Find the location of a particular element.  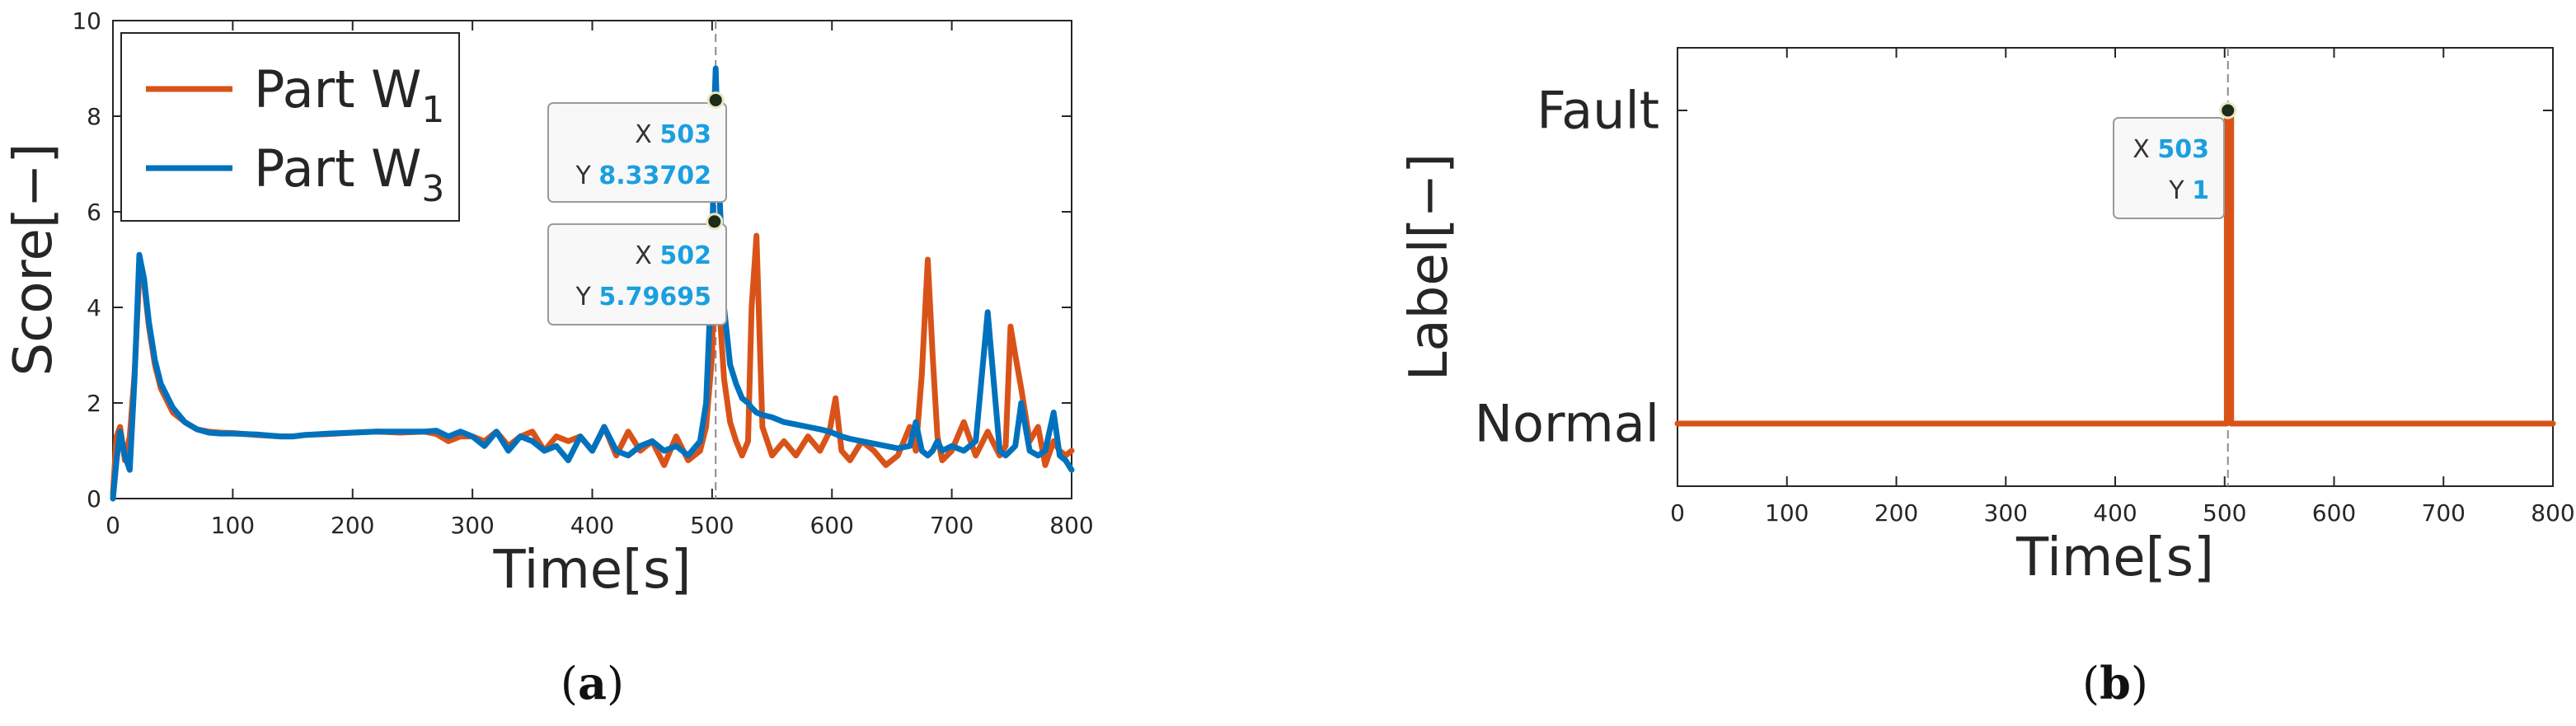

datatip-y: Y 1 is located at coordinates (2189, 190).